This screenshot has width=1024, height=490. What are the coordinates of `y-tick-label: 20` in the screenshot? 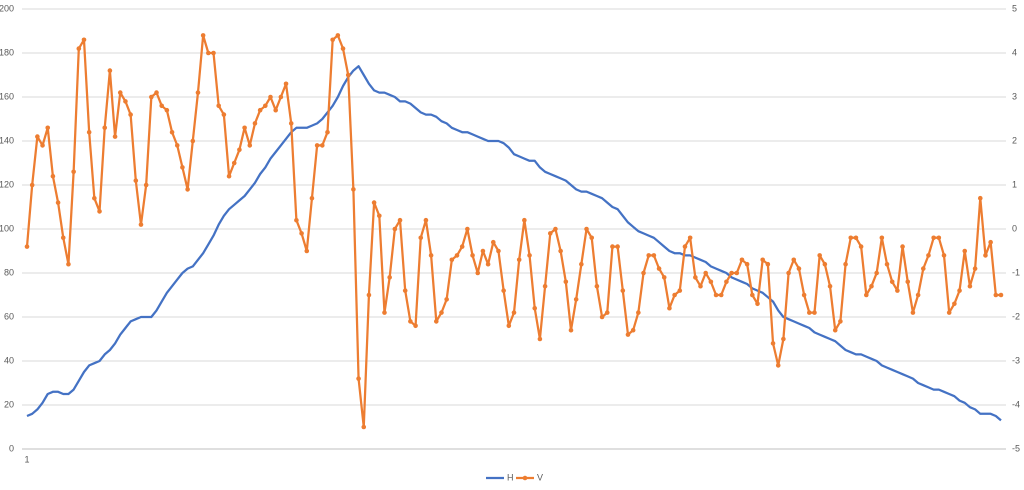 It's located at (9, 404).